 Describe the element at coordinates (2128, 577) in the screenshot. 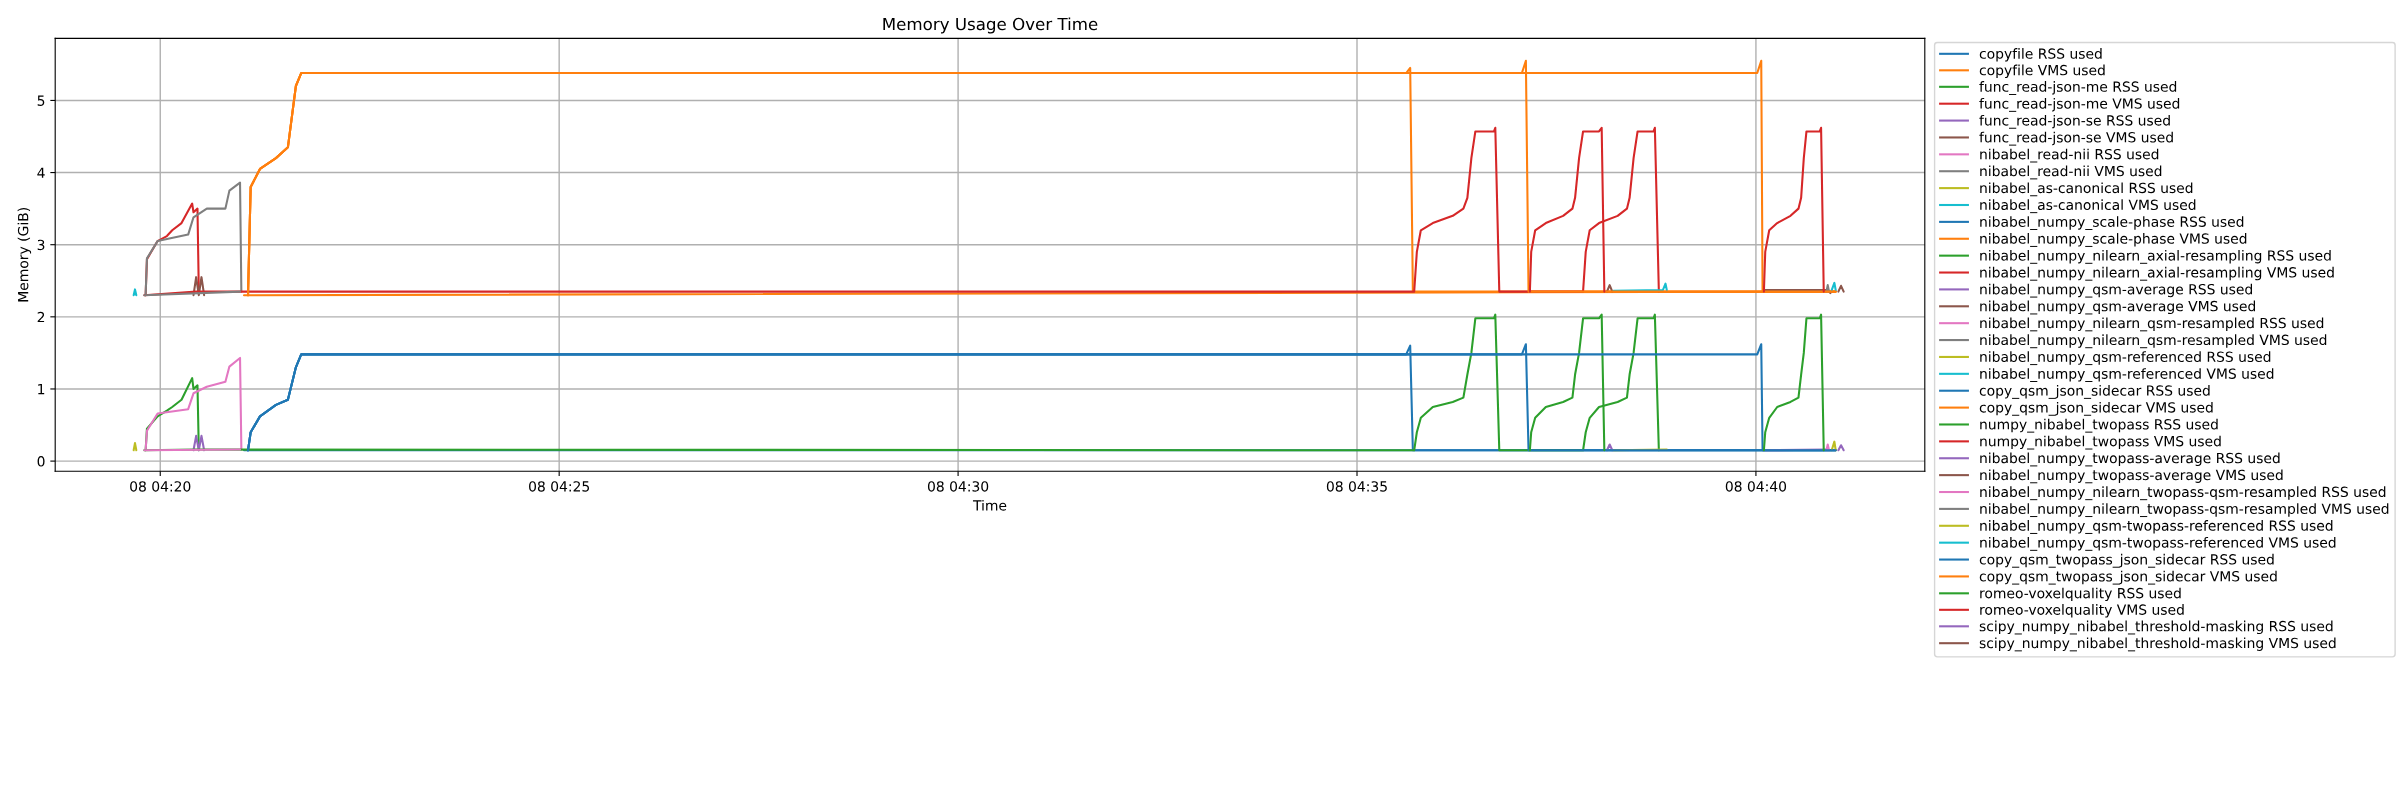

I see `legend-label: copy_qsm_twopass_json_sidecar VMS used` at that location.